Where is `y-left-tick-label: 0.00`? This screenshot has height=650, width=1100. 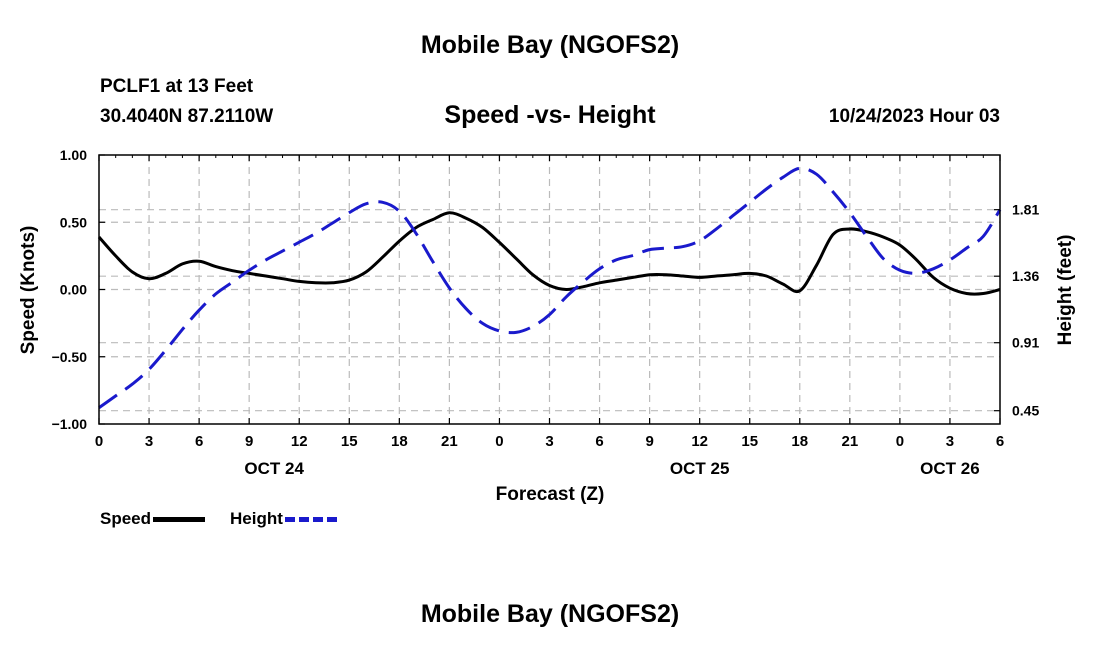
y-left-tick-label: 0.00 is located at coordinates (73, 290).